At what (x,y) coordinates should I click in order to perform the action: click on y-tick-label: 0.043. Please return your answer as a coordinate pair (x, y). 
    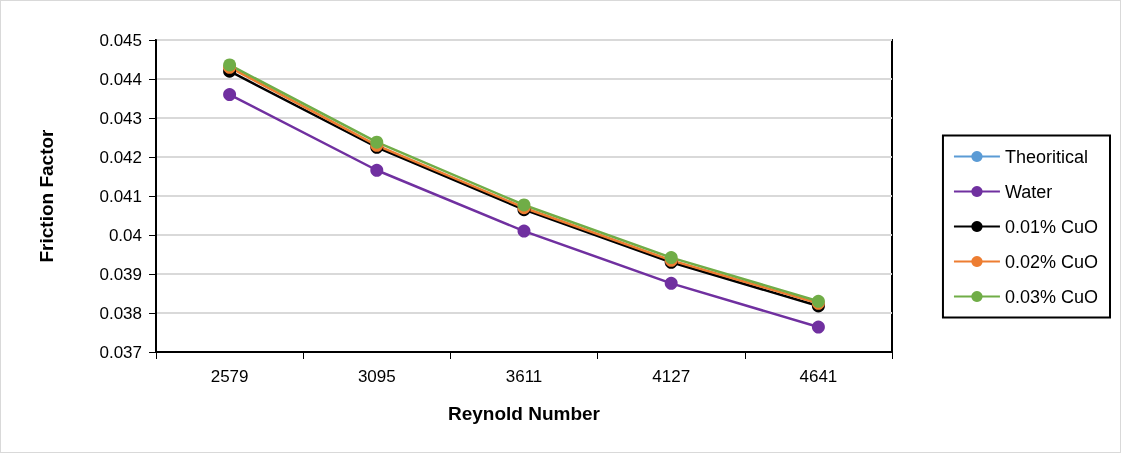
    Looking at the image, I should click on (120, 118).